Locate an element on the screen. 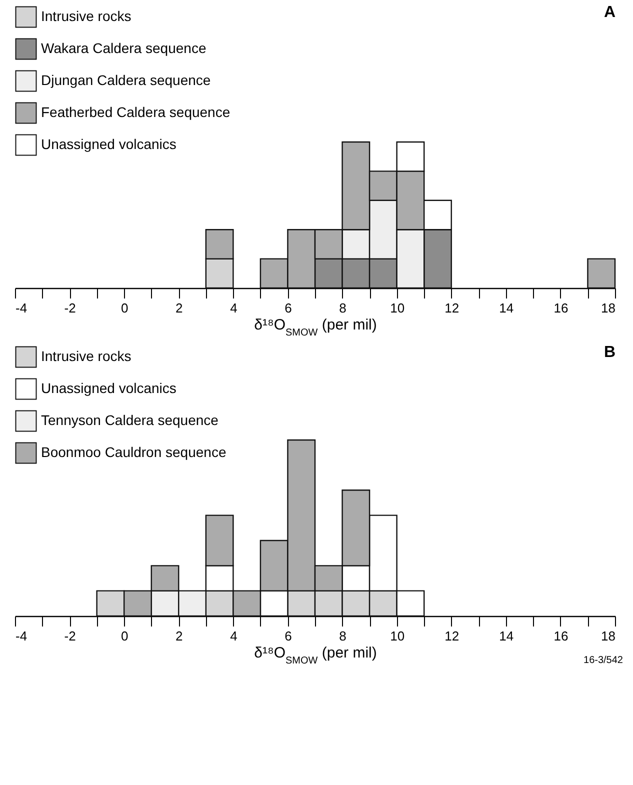 This screenshot has height=785, width=633. legend-label: Wakara Caldera sequence is located at coordinates (123, 48).